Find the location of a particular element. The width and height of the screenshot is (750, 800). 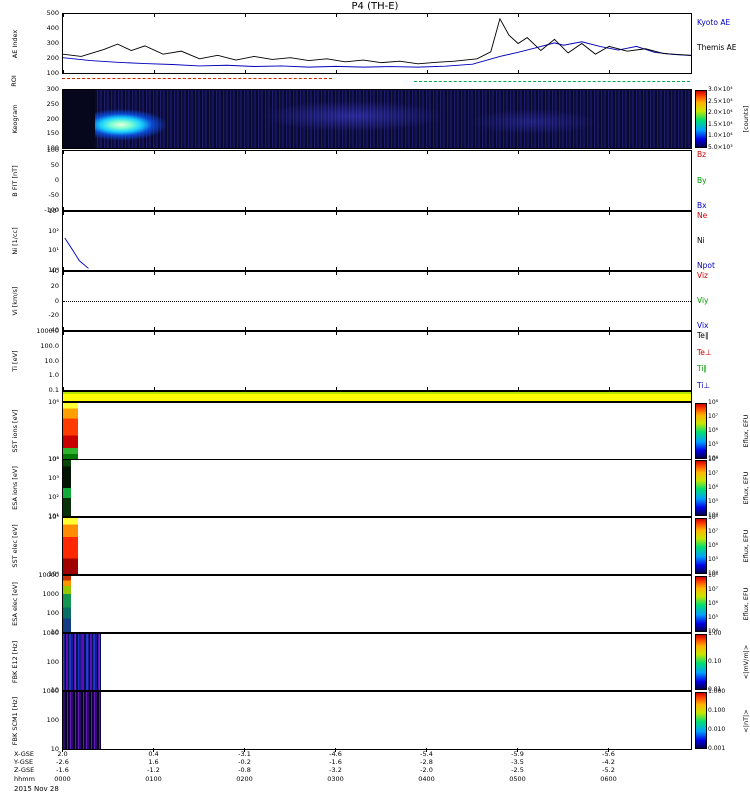

time-tick-label: 0400 is located at coordinates (426, 779).